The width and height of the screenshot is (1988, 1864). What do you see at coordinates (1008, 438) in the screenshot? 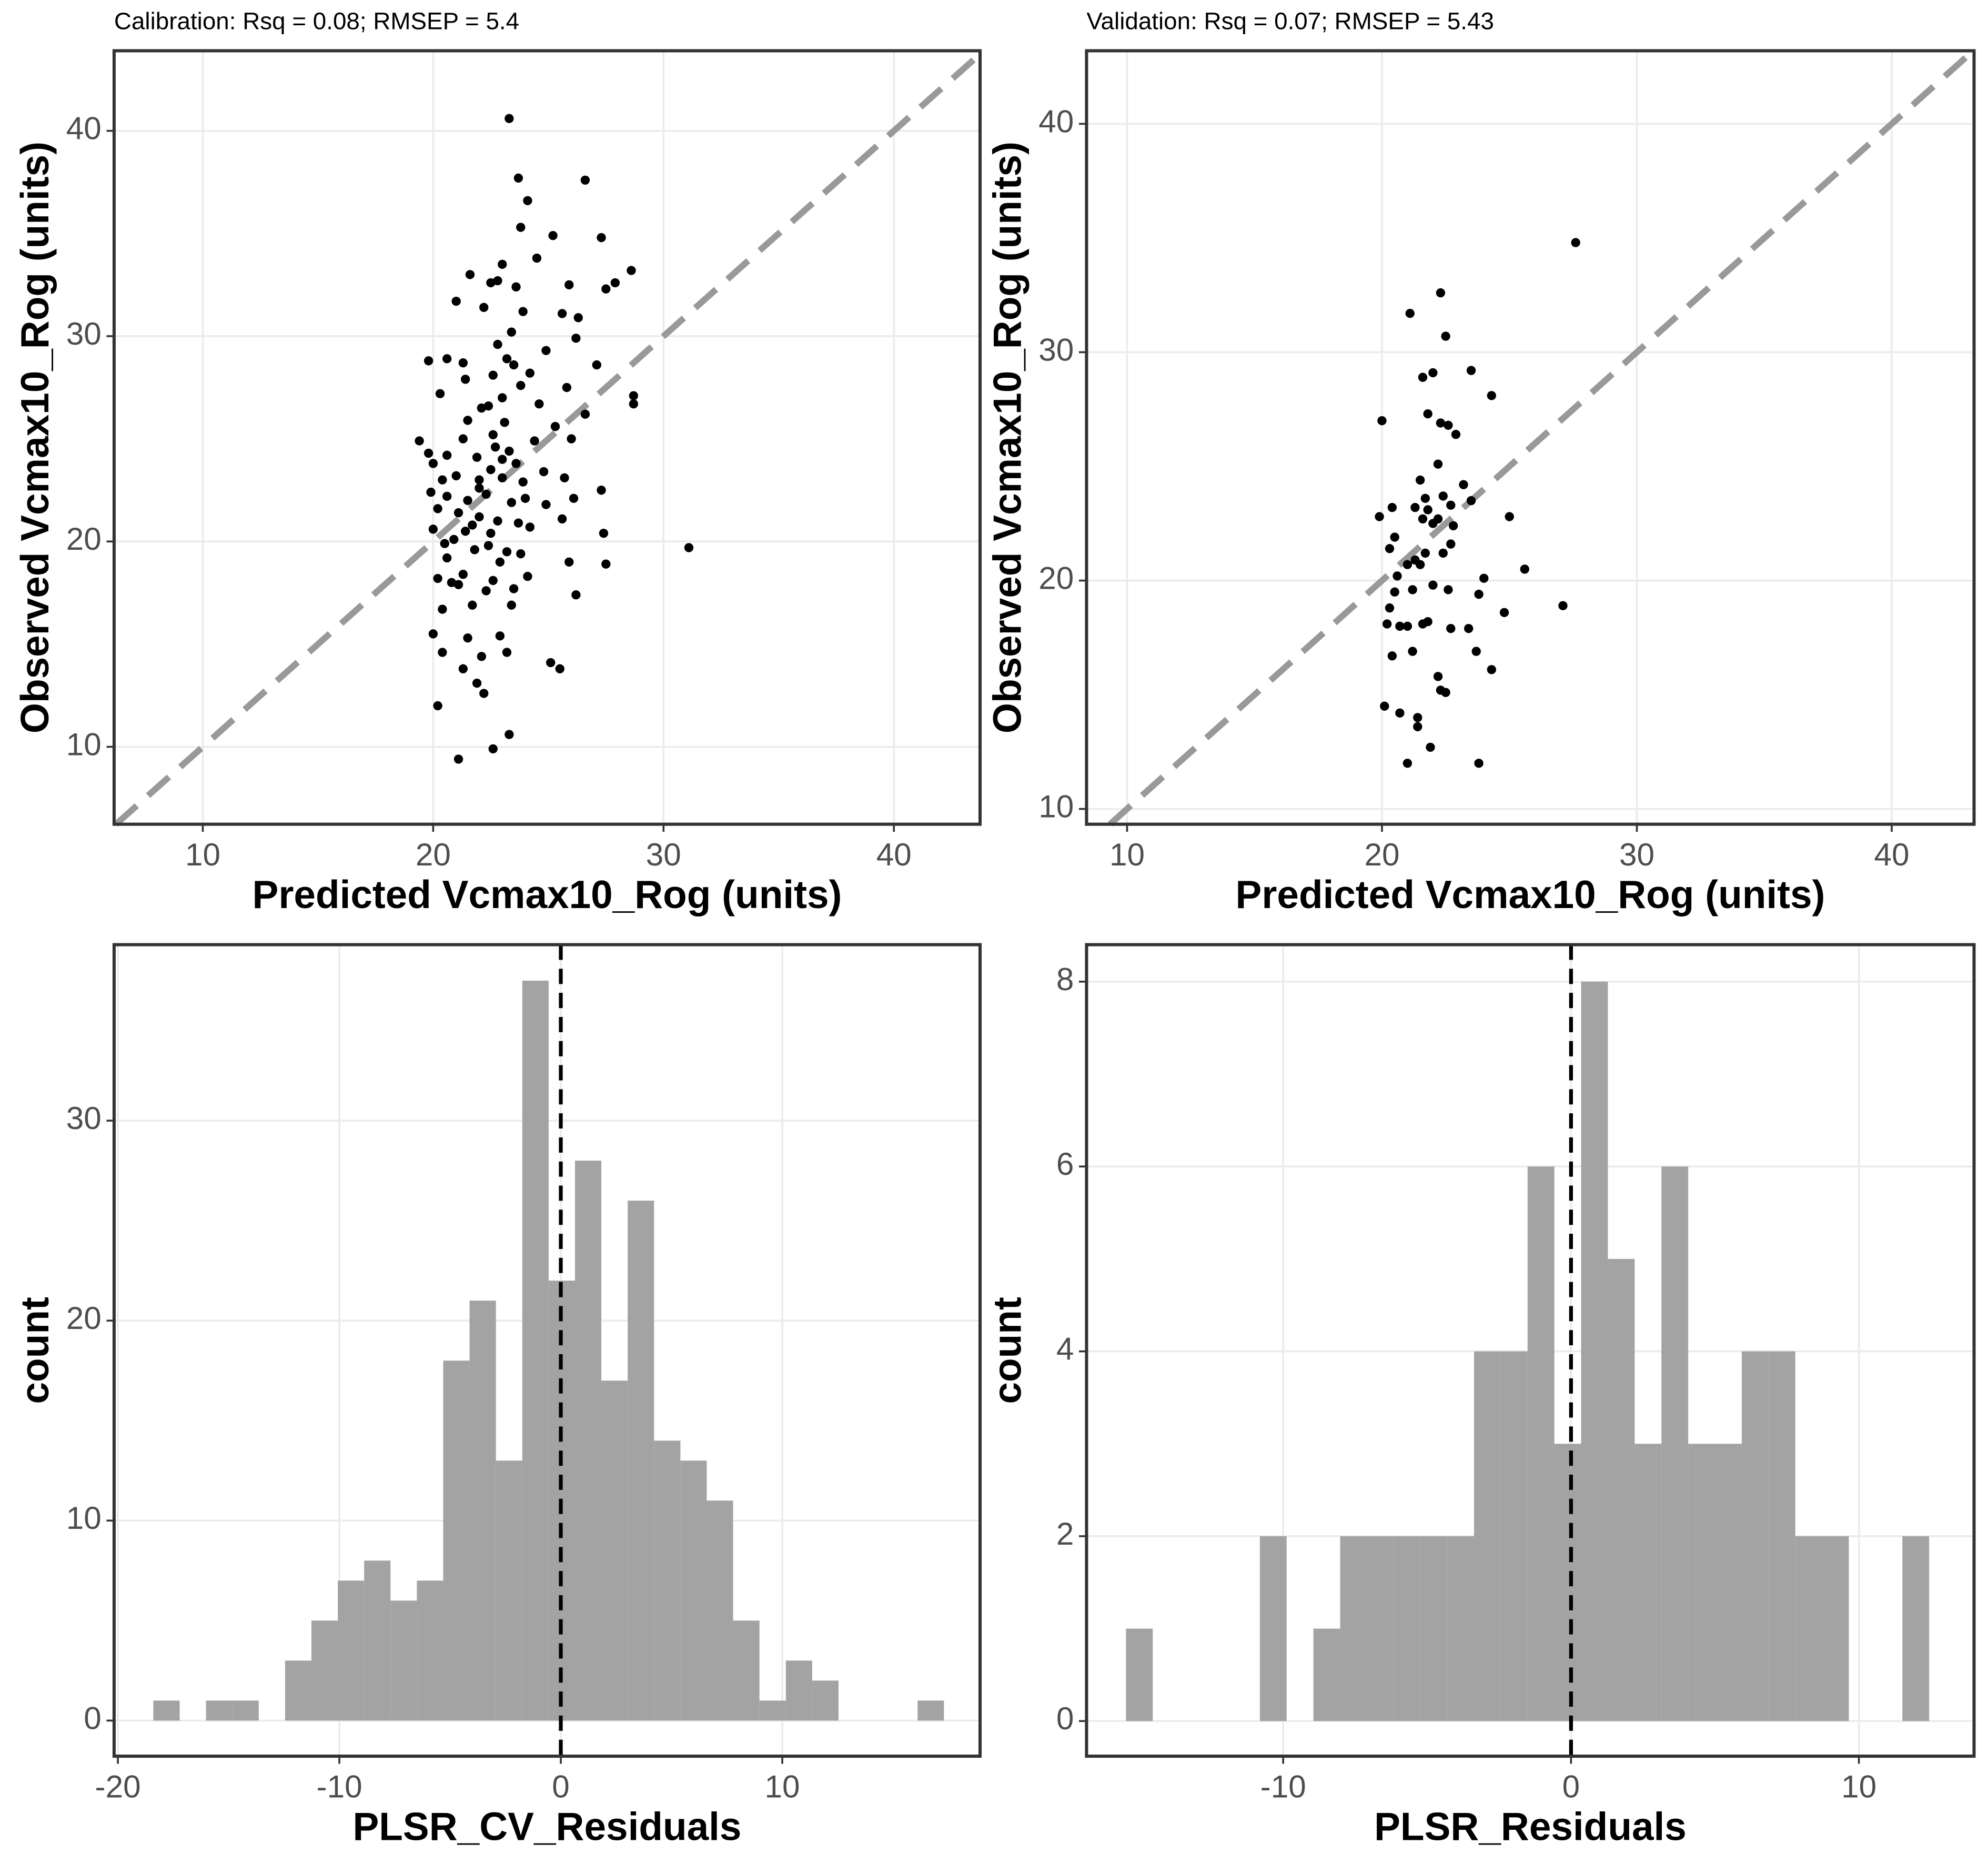
I see `y-axis-title: Observed Vcmax10_Rog (units)` at bounding box center [1008, 438].